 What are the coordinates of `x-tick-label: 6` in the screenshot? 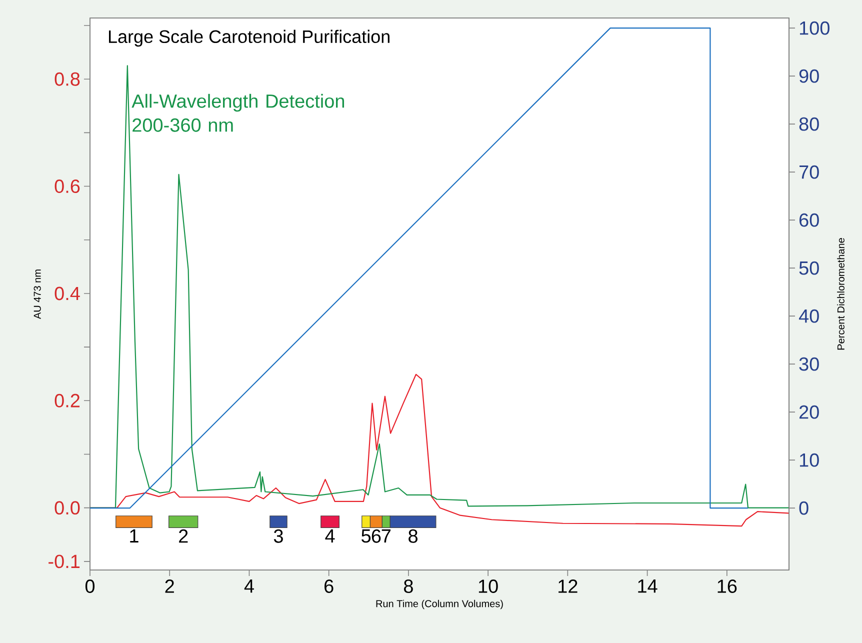 It's located at (329, 586).